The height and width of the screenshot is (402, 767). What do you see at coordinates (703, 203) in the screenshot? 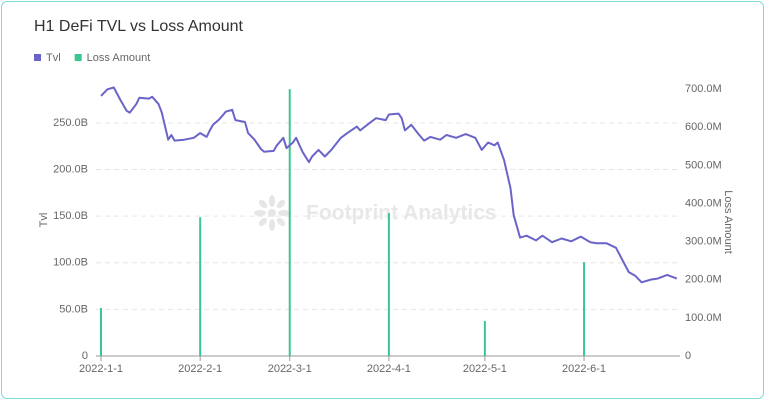
I see `y2-tick-label: 400.0M` at bounding box center [703, 203].